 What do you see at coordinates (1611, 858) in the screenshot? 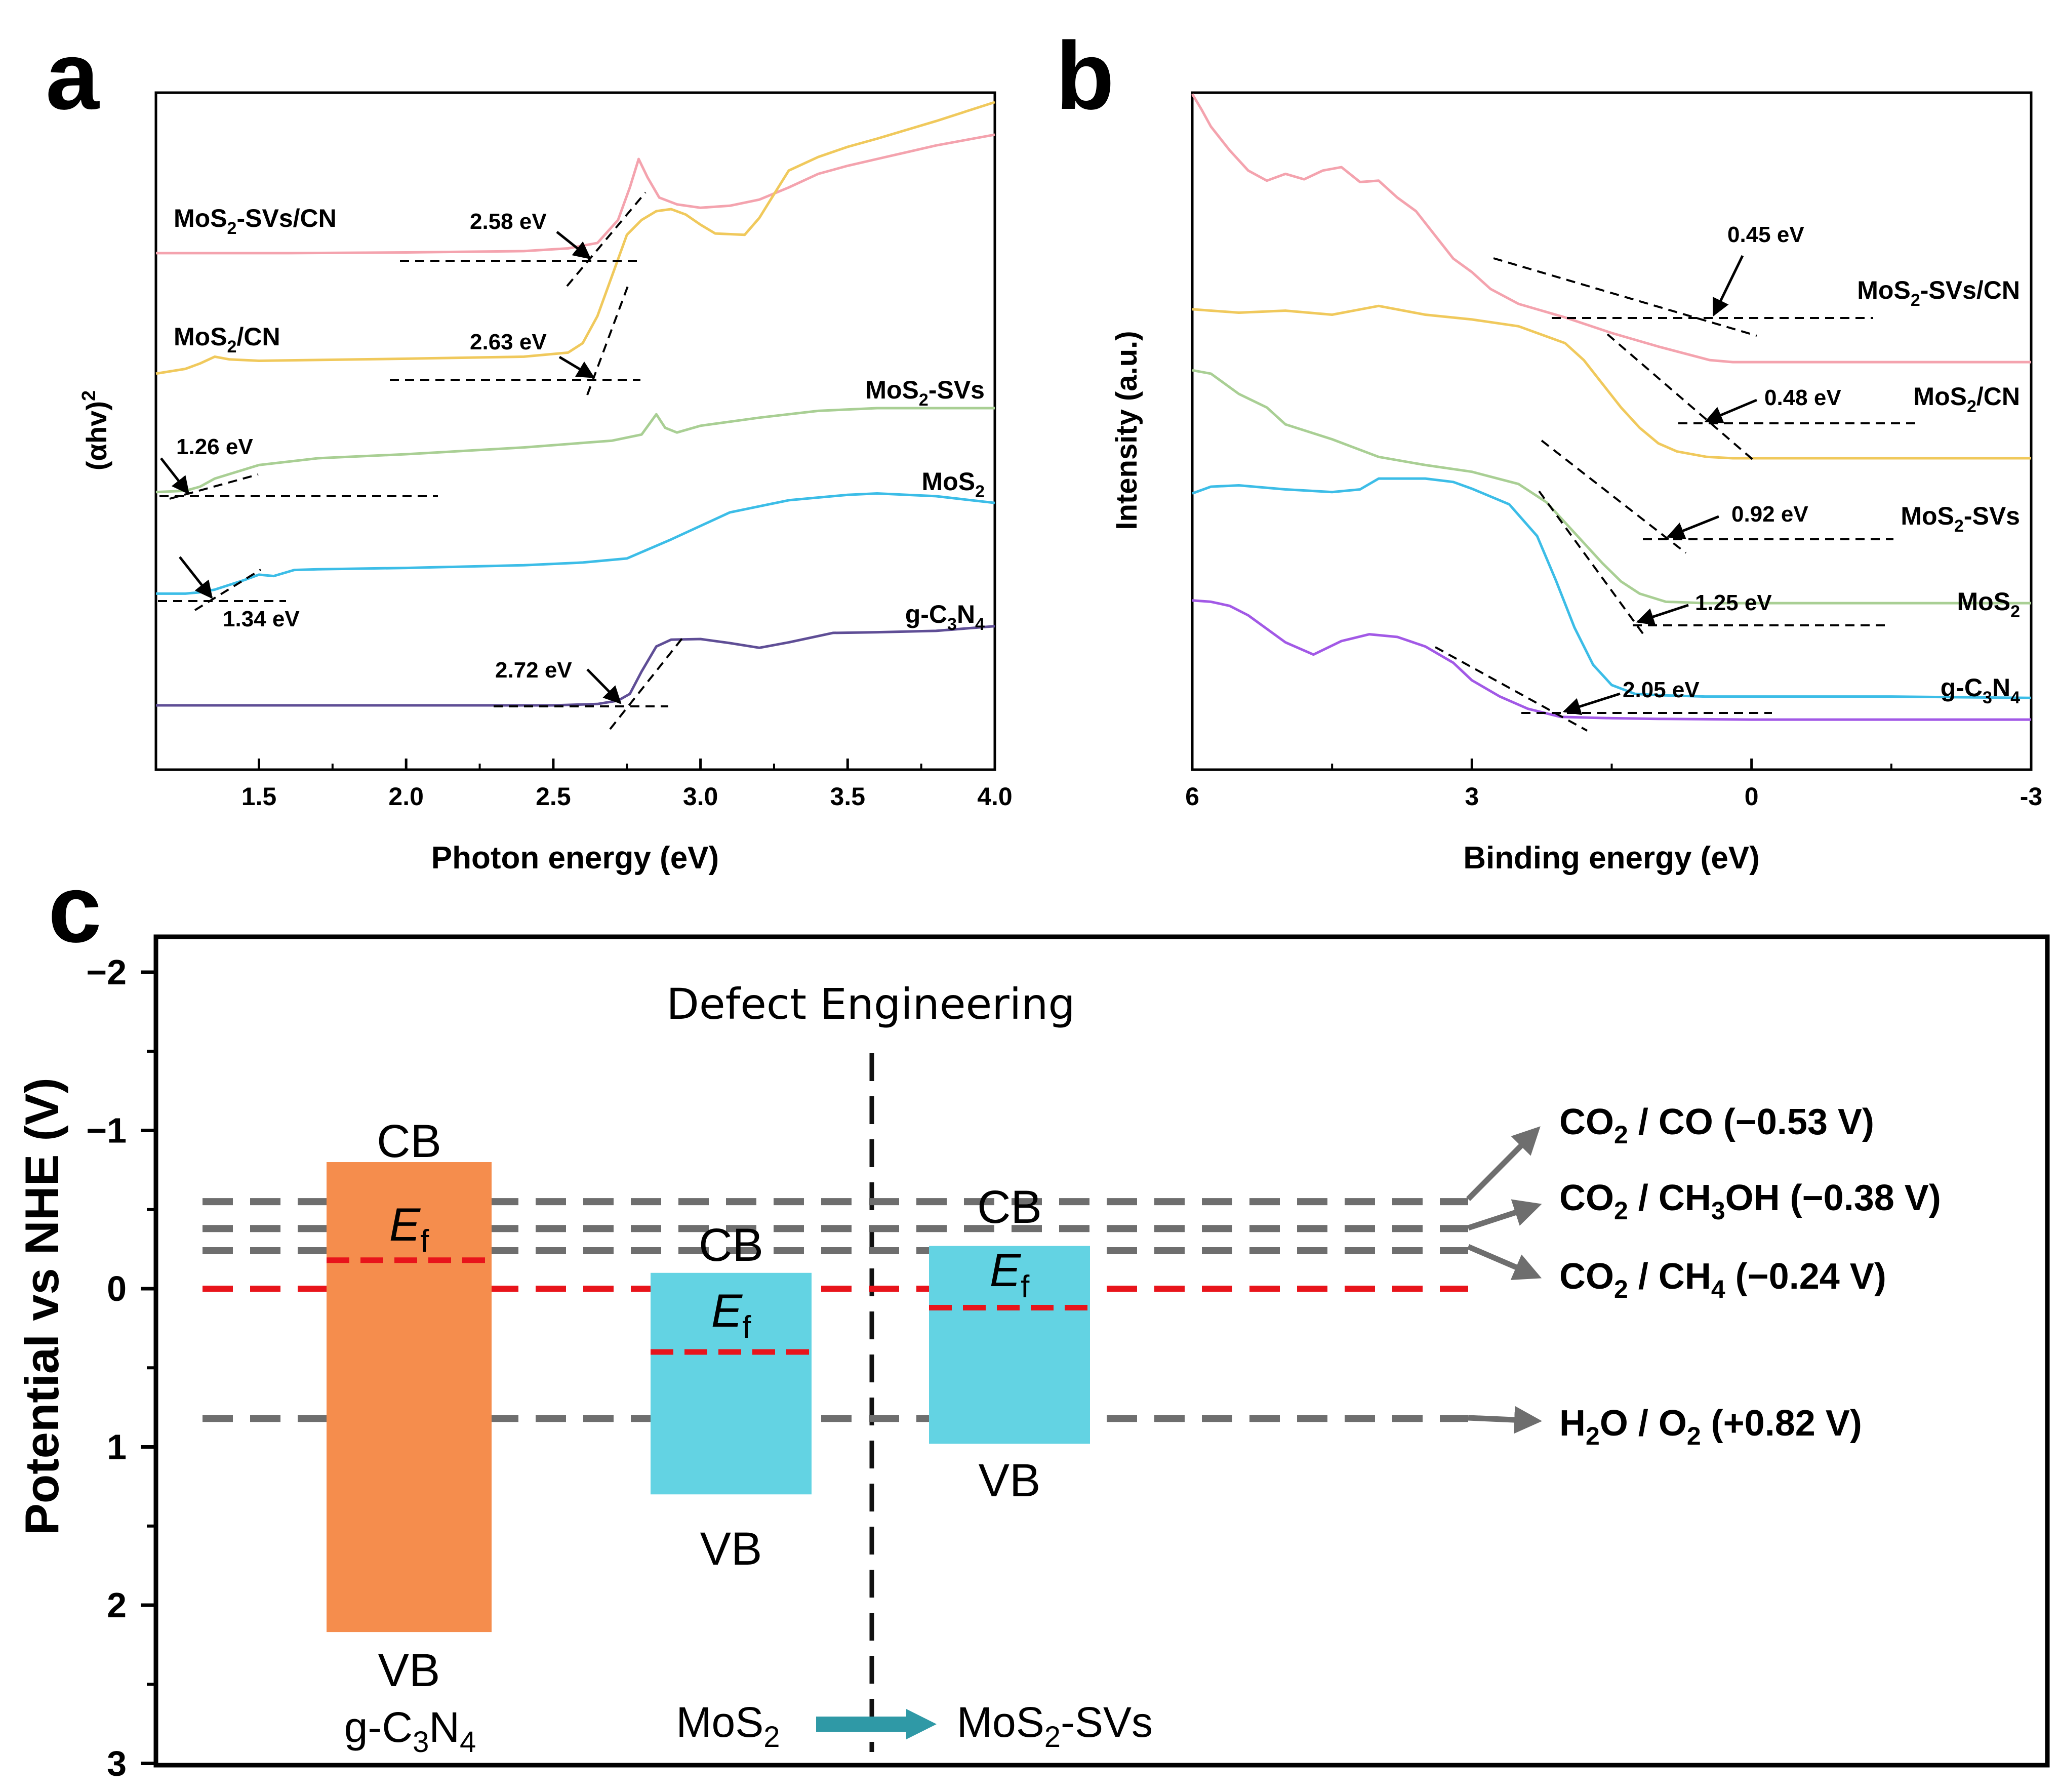
I see `panel-b-x-axis-label: Binding energy (eV)` at bounding box center [1611, 858].